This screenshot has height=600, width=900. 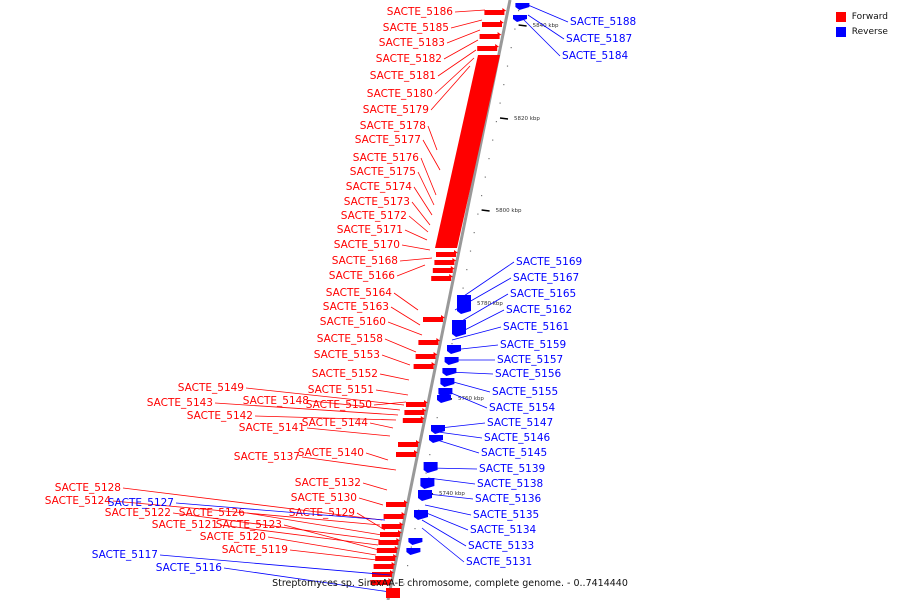 What do you see at coordinates (533, 345) in the screenshot?
I see `reverse-gene-label: SACTE_5159` at bounding box center [533, 345].